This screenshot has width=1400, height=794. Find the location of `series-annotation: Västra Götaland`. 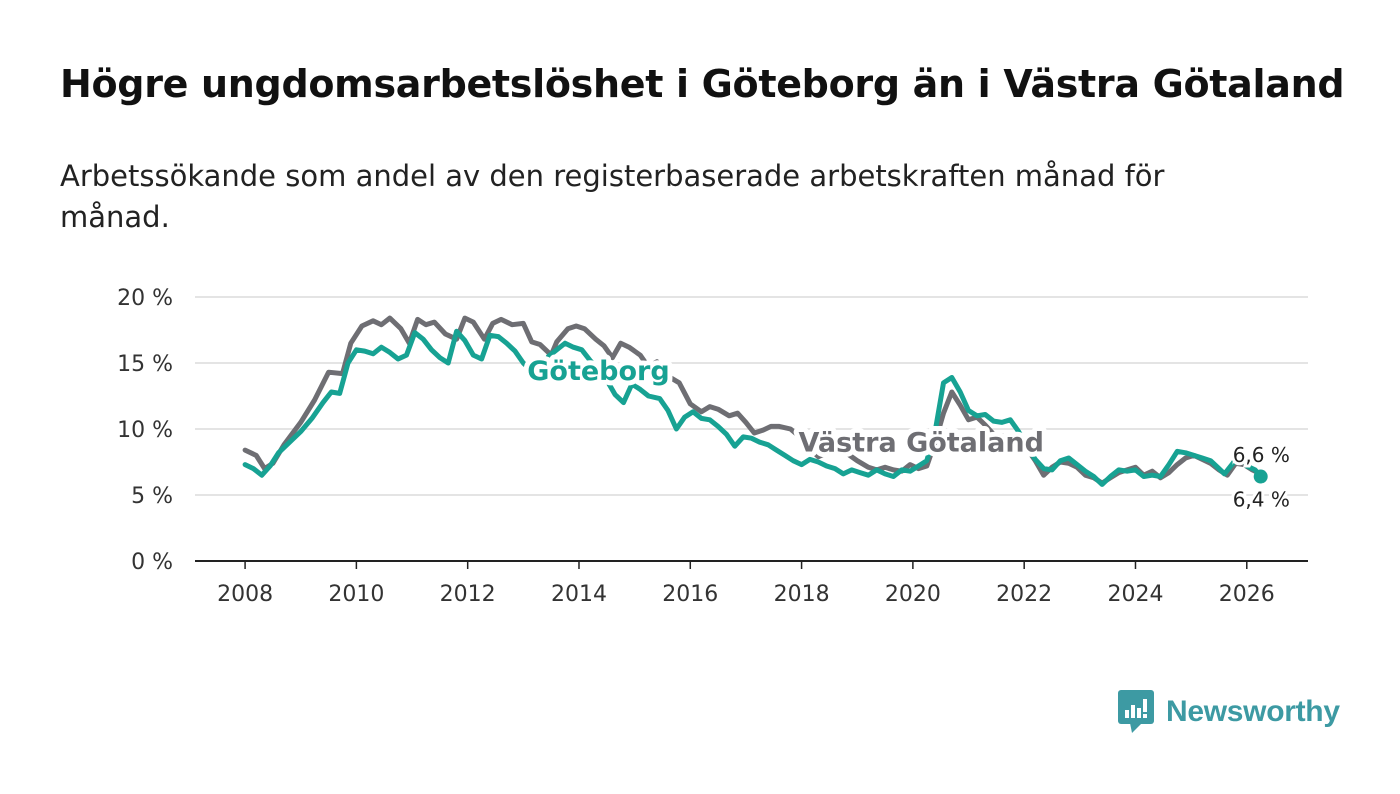

series-annotation: Västra Götaland is located at coordinates (921, 442).